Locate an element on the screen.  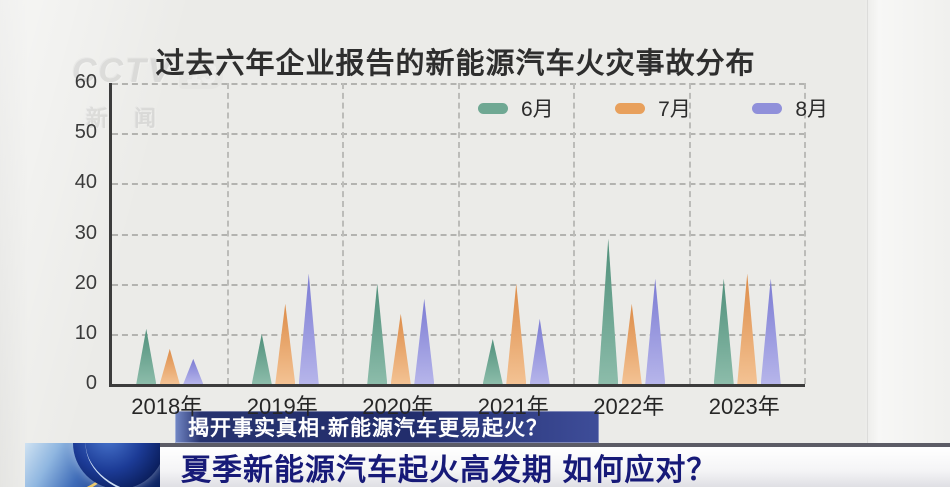
spike-7月-2020年 is located at coordinates (400, 348).